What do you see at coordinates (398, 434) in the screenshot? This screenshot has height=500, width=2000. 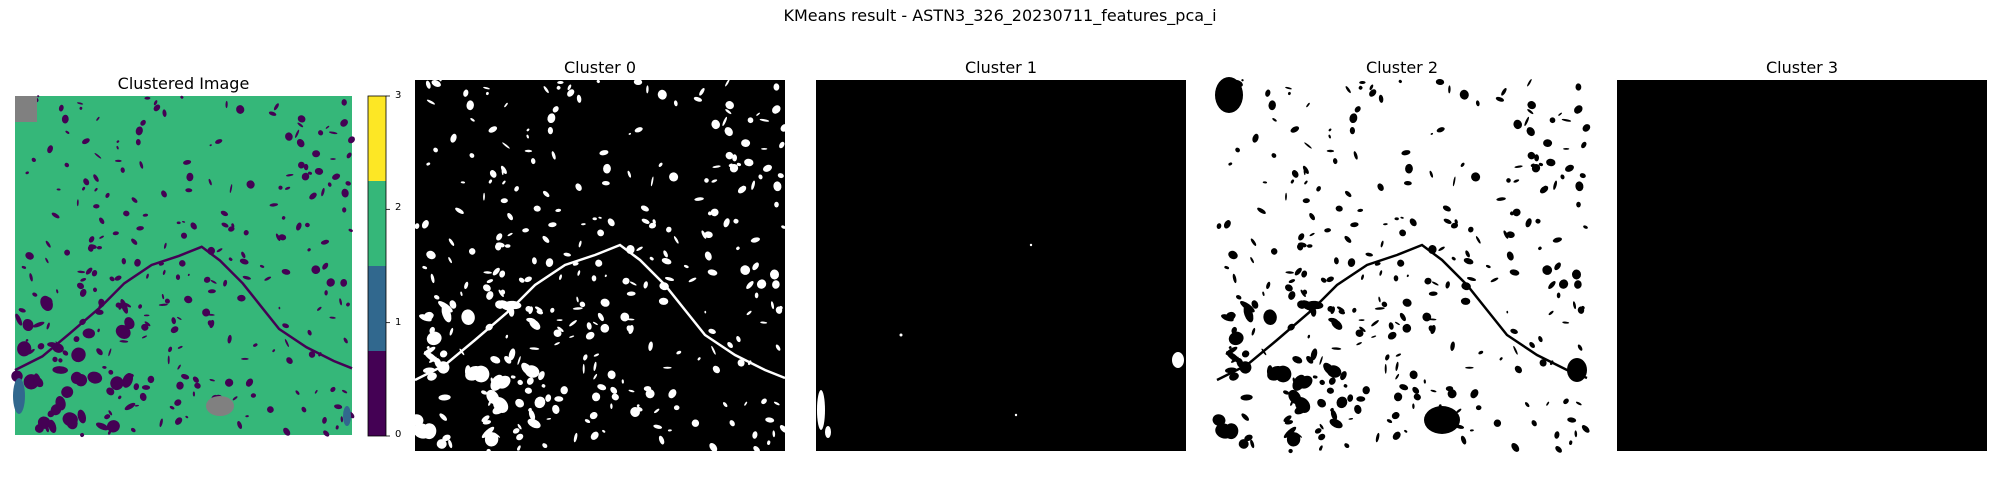 I see `colorbar-tick-label-0: 0` at bounding box center [398, 434].